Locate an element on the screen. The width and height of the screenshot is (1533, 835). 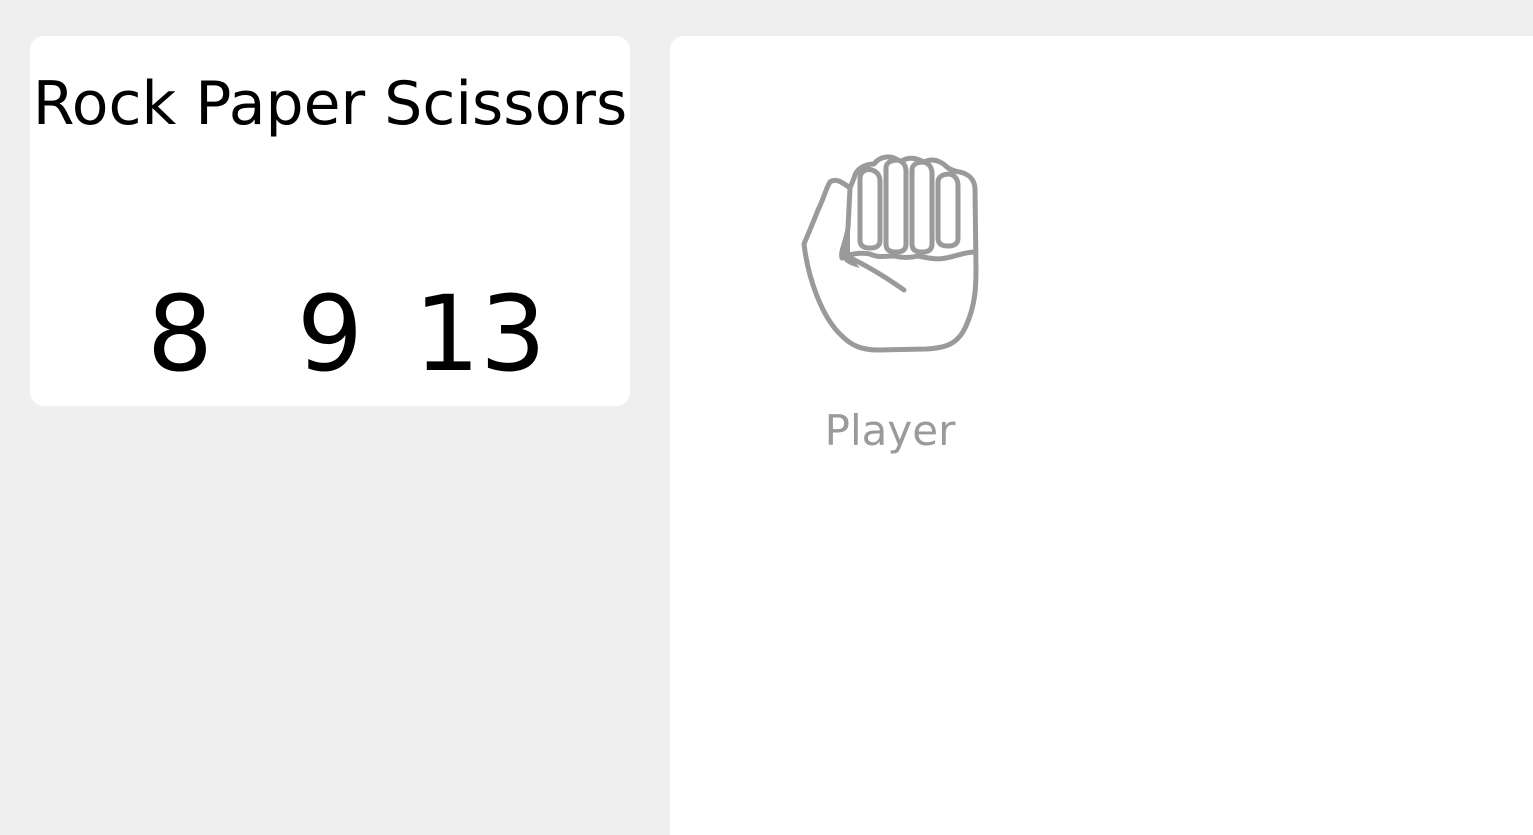
game-title: Rock Paper Scissors is located at coordinates (330, 104).